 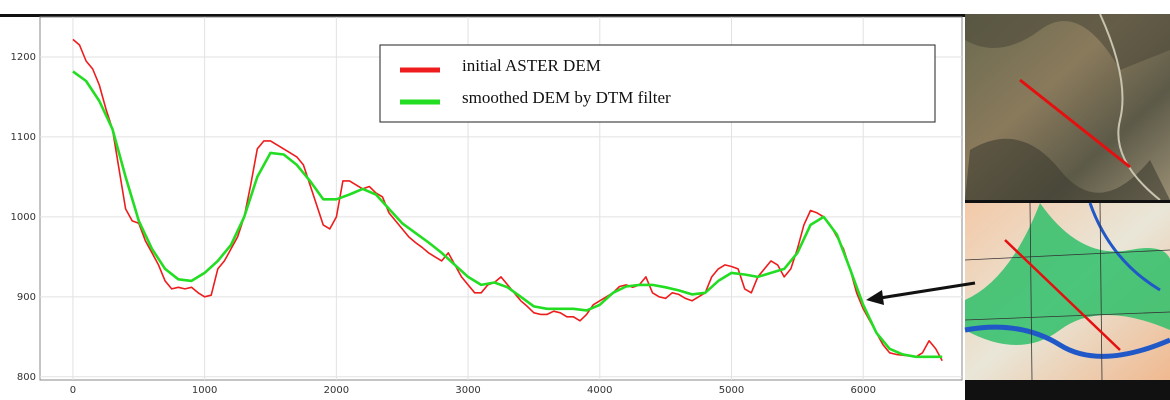 I want to click on y-tick-label: 1000, so click(x=23, y=217).